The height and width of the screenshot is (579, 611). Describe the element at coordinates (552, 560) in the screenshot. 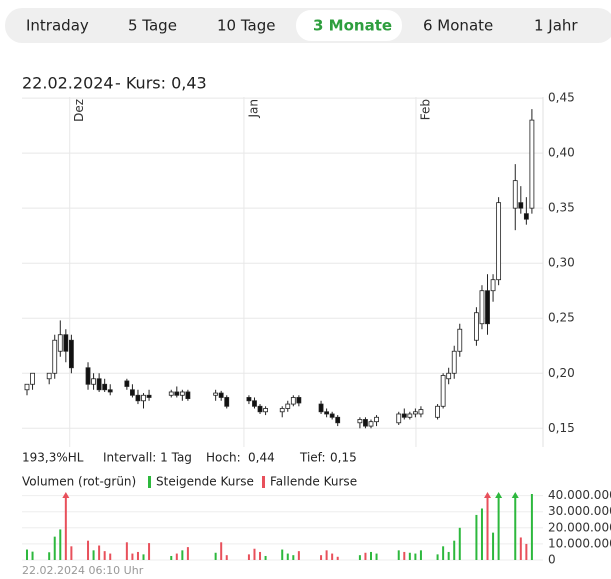

I see `volume-tick-label: 0` at that location.